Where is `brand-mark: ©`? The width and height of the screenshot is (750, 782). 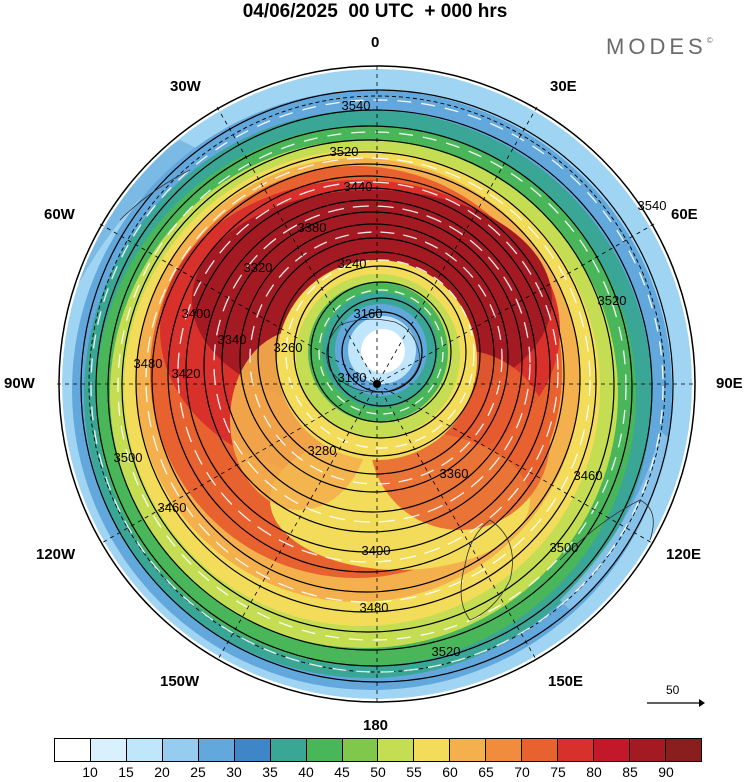
brand-mark: © is located at coordinates (709, 40).